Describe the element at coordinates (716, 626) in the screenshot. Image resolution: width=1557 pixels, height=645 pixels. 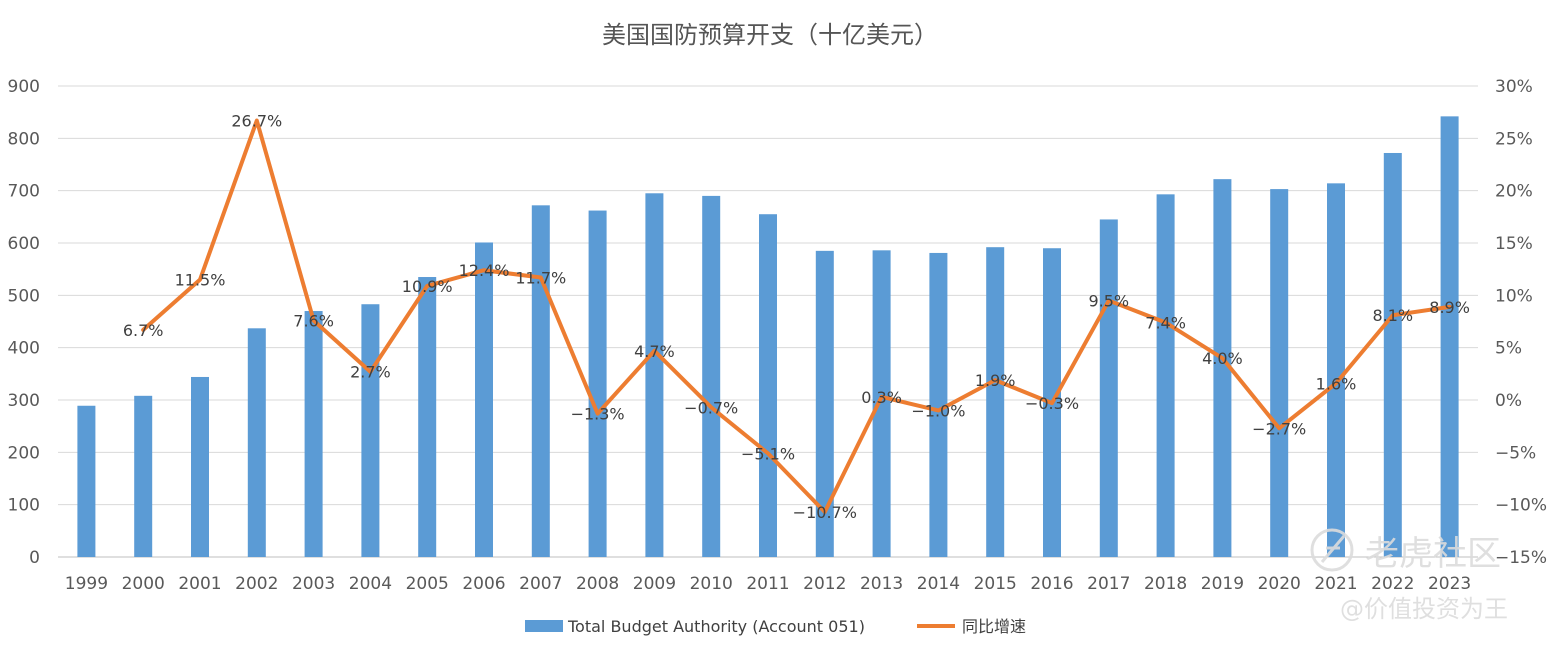
I see `legend-bar-label: Total Budget Authority (Account 051)` at that location.